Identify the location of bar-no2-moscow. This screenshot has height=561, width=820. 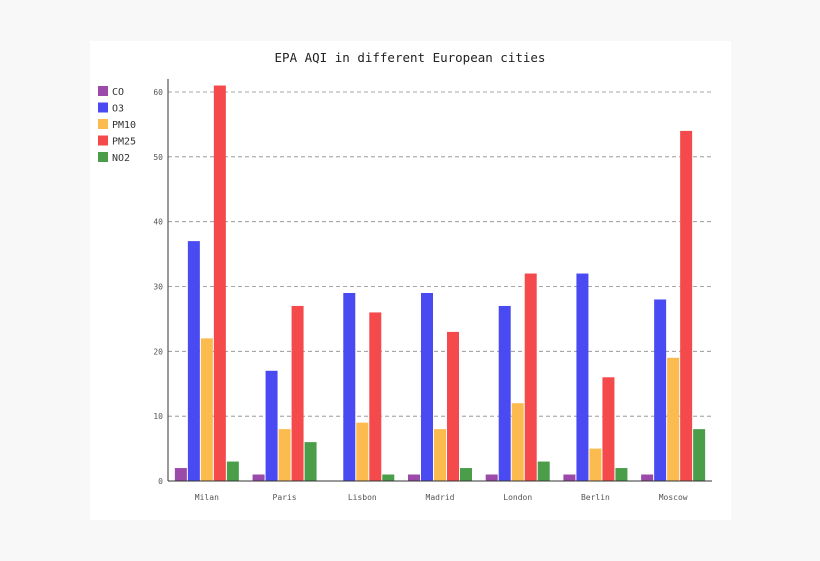
(699, 455).